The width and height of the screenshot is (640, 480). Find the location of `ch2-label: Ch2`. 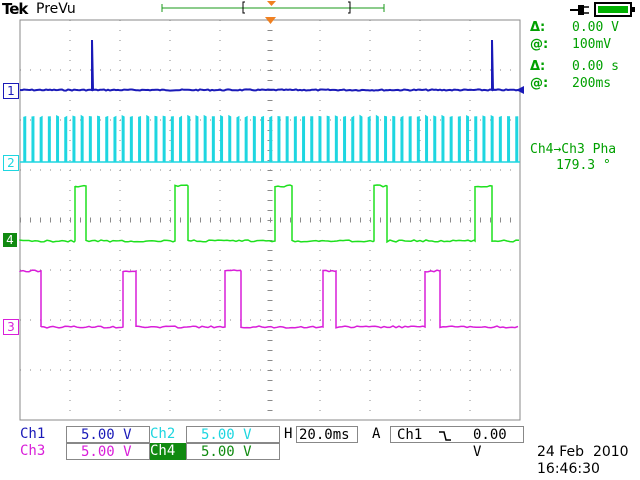

ch2-label: Ch2 is located at coordinates (163, 434).